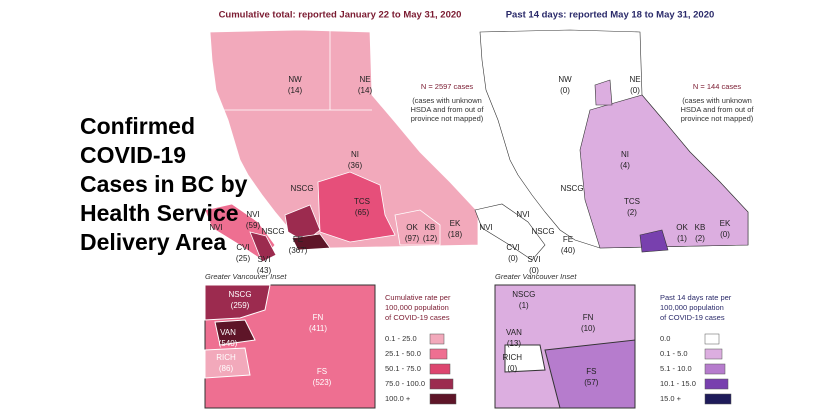  What do you see at coordinates (412, 238) in the screenshot?
I see `region-count: (97)` at bounding box center [412, 238].